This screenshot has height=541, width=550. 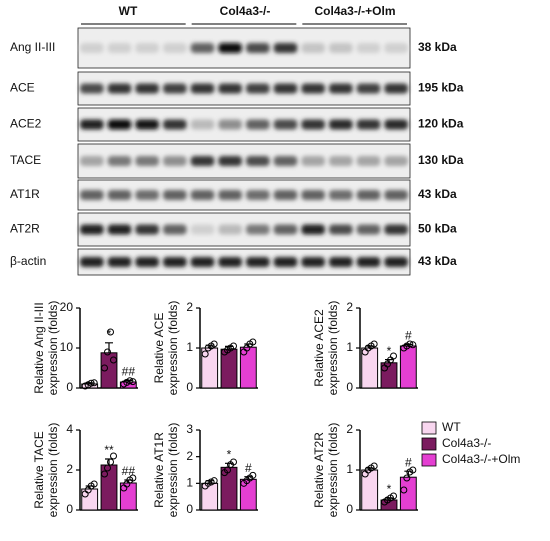 I want to click on row-label: TACE, so click(x=25, y=160).